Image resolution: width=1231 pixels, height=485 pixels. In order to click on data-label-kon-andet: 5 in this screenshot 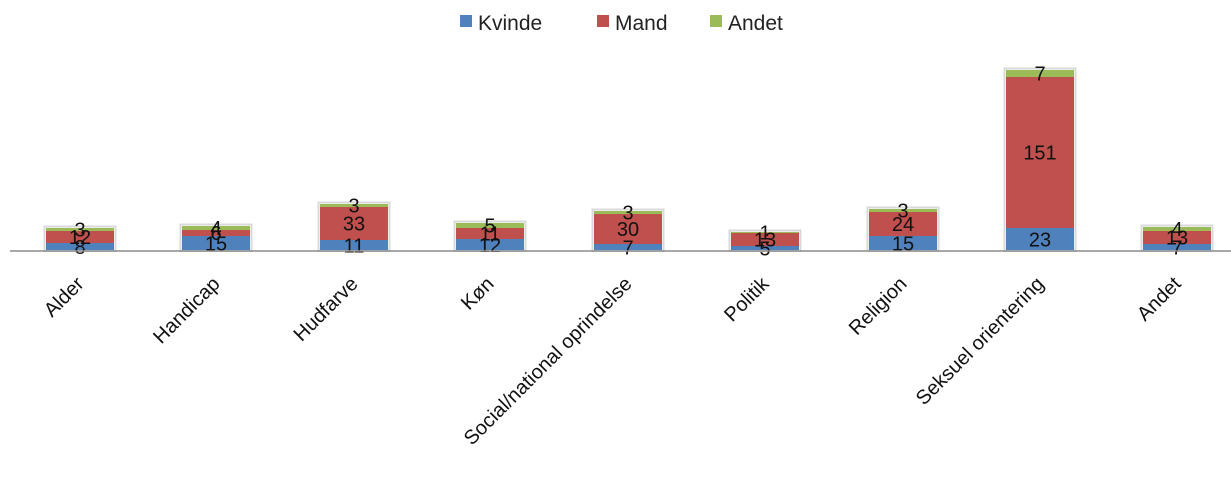, I will do `click(489, 227)`.